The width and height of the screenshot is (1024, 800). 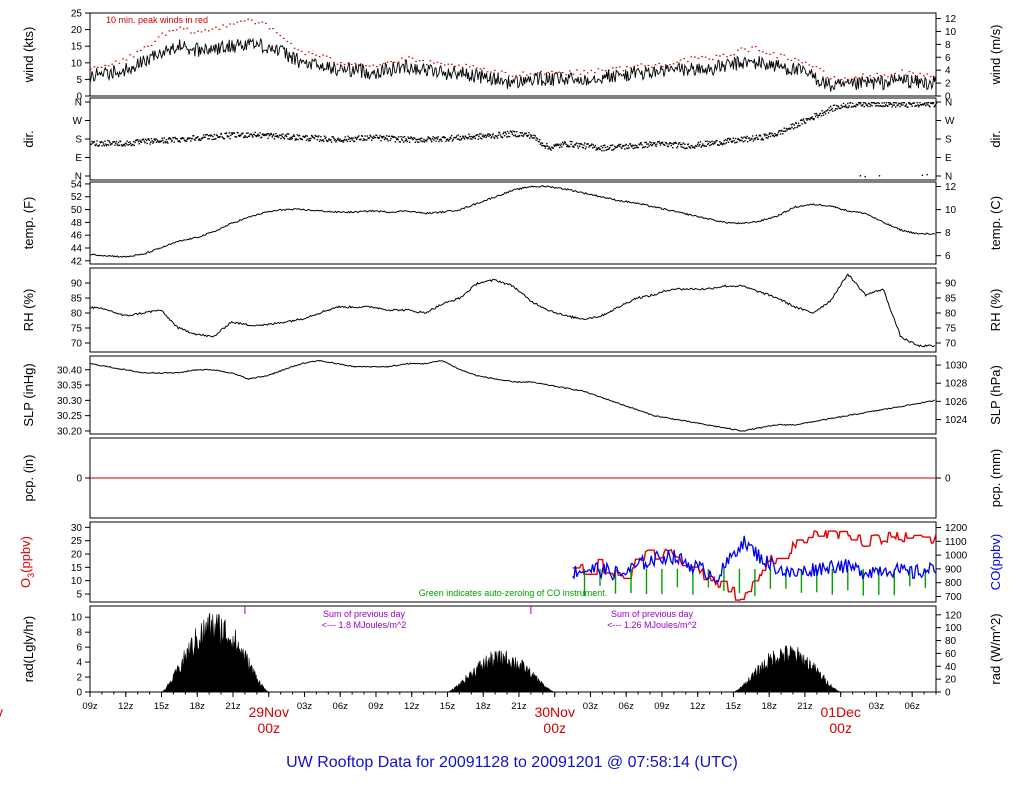 I want to click on ylabel-right-temp: temp. (C), so click(x=995, y=223).